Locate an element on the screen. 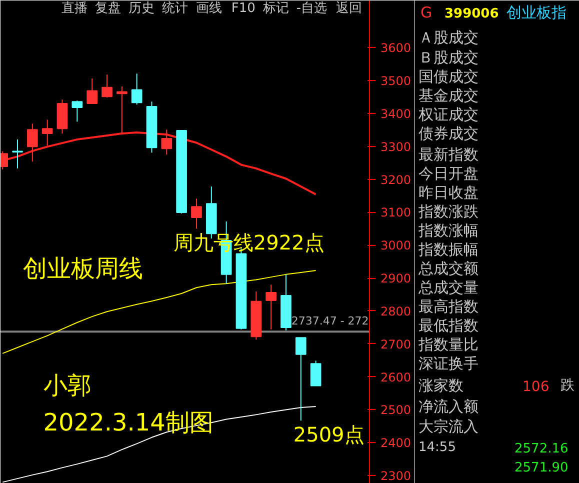 Image resolution: width=579 pixels, height=483 pixels. text: 深证换手 is located at coordinates (448, 363).